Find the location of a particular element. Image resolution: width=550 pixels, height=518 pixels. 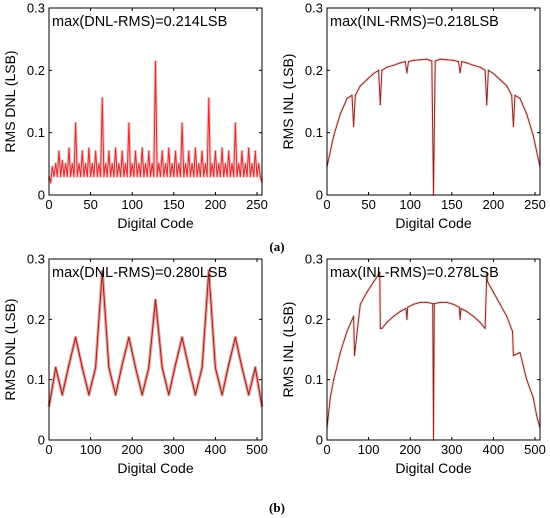

max-annotation: max(DNL-RMS)=0.280LSB is located at coordinates (139, 273).